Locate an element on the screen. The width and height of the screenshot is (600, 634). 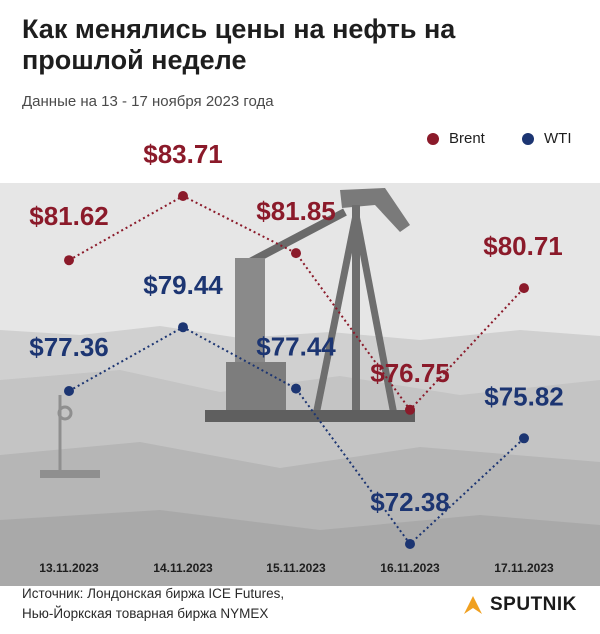
wti-data-label: $77.44 is located at coordinates (296, 347).